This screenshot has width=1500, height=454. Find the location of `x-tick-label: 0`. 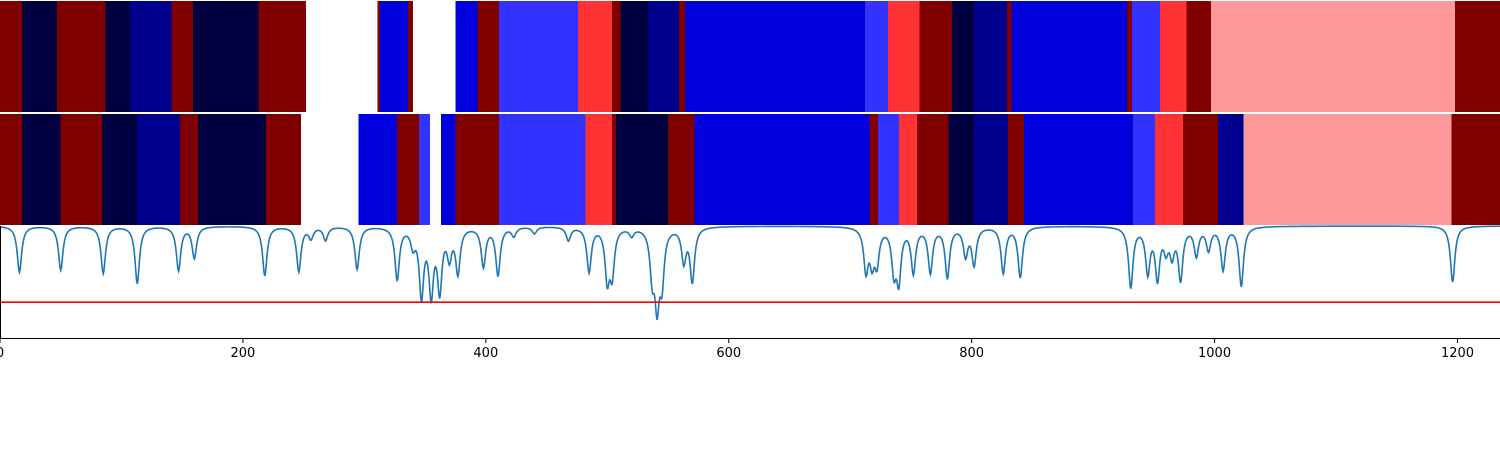

x-tick-label: 0 is located at coordinates (2, 353).